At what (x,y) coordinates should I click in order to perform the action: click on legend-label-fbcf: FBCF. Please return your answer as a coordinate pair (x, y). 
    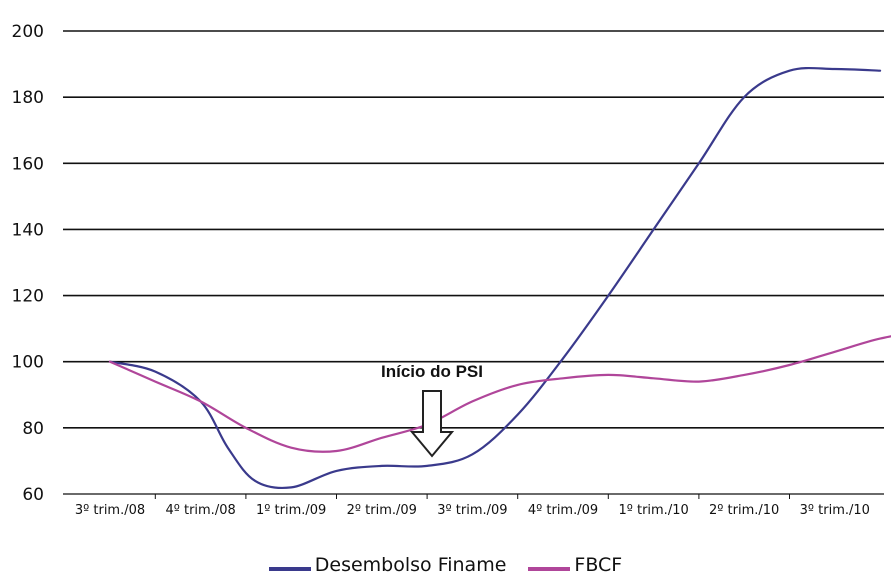
    Looking at the image, I should click on (598, 565).